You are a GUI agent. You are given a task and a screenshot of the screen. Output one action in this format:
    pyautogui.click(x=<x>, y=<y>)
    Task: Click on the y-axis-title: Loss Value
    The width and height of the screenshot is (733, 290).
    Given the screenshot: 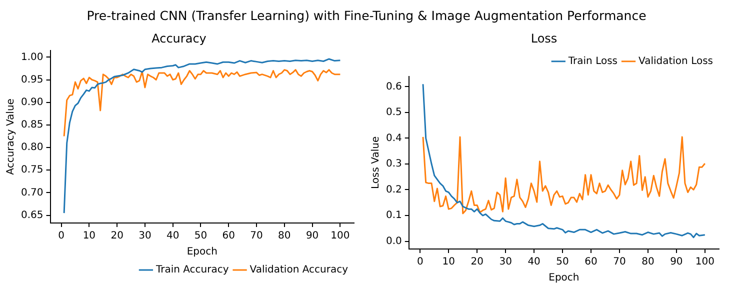 What is the action you would take?
    pyautogui.click(x=376, y=162)
    